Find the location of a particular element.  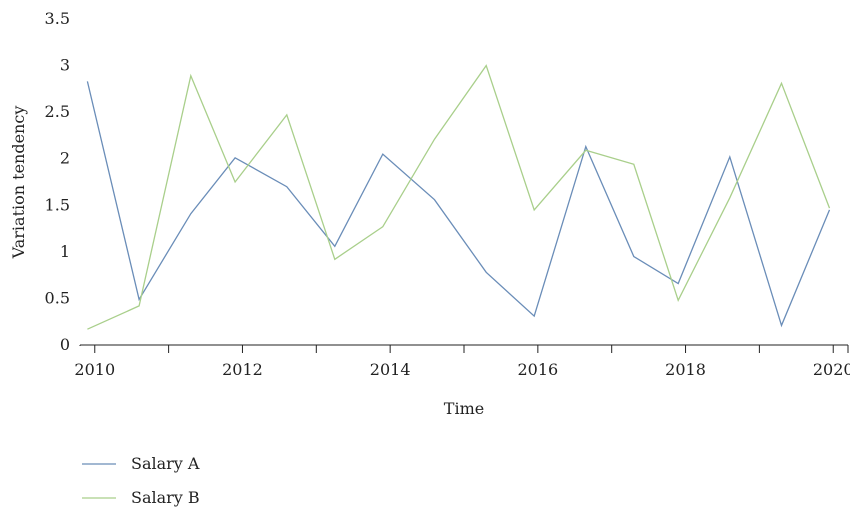

x-tick-label: 2016 is located at coordinates (537, 369).